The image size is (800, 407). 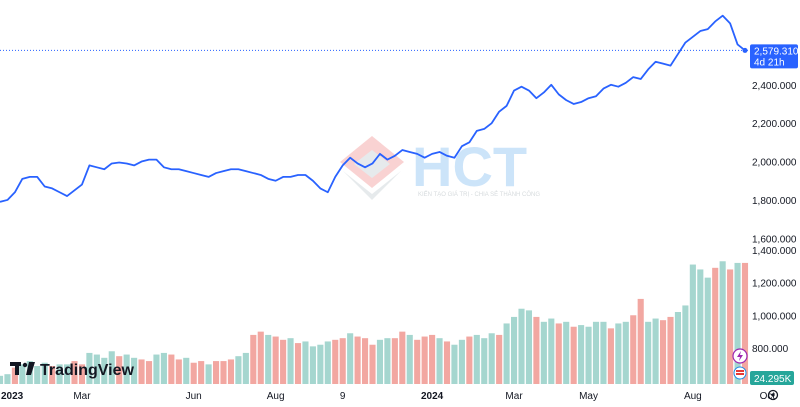 What do you see at coordinates (773, 379) in the screenshot?
I see `last-volume-label: 24.295K` at bounding box center [773, 379].